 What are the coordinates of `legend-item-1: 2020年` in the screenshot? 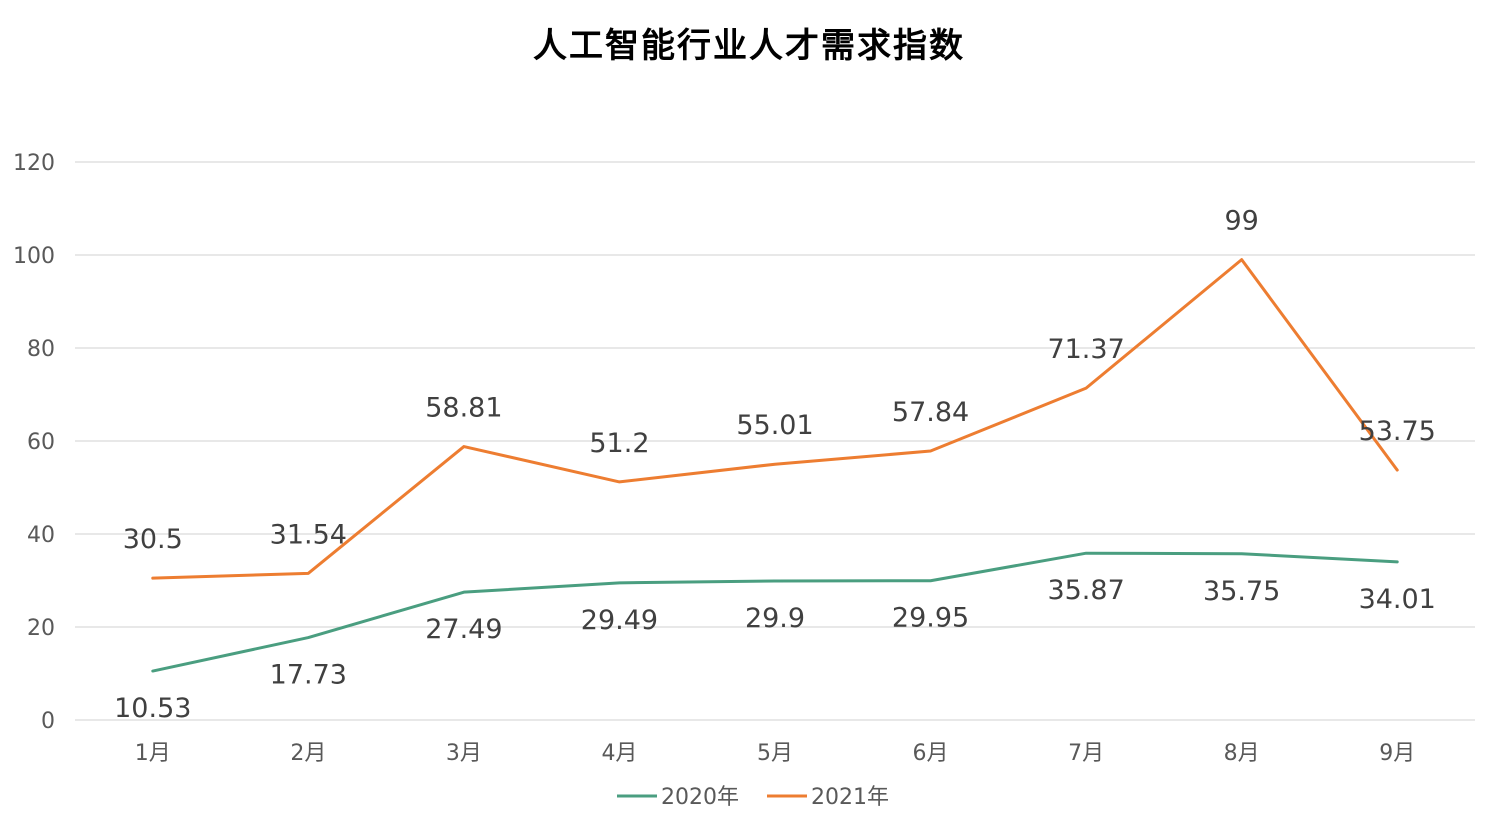 It's located at (678, 797).